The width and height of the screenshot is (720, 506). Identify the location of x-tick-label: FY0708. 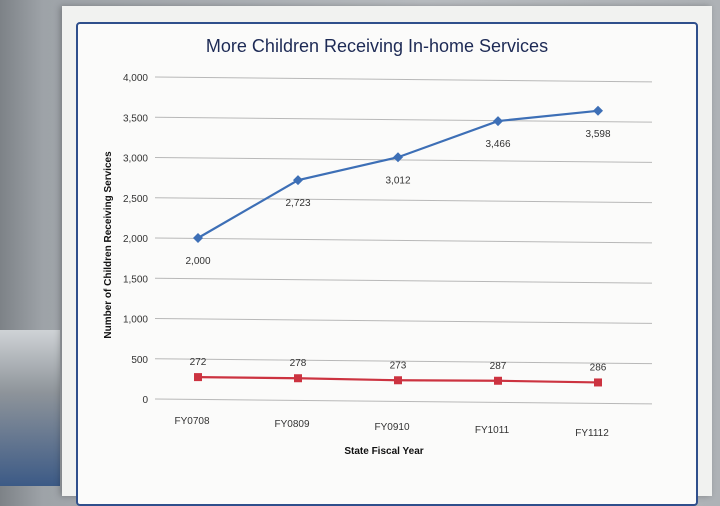
(191, 421).